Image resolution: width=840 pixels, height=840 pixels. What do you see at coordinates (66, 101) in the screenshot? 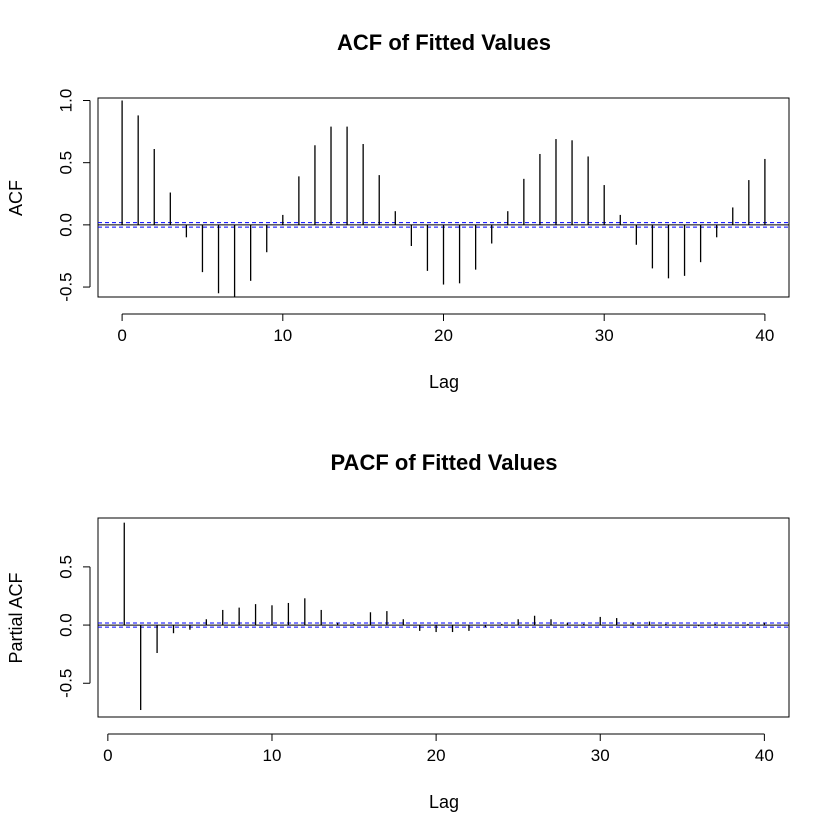
I see `acf-y-tick-label: 1.0` at bounding box center [66, 101].